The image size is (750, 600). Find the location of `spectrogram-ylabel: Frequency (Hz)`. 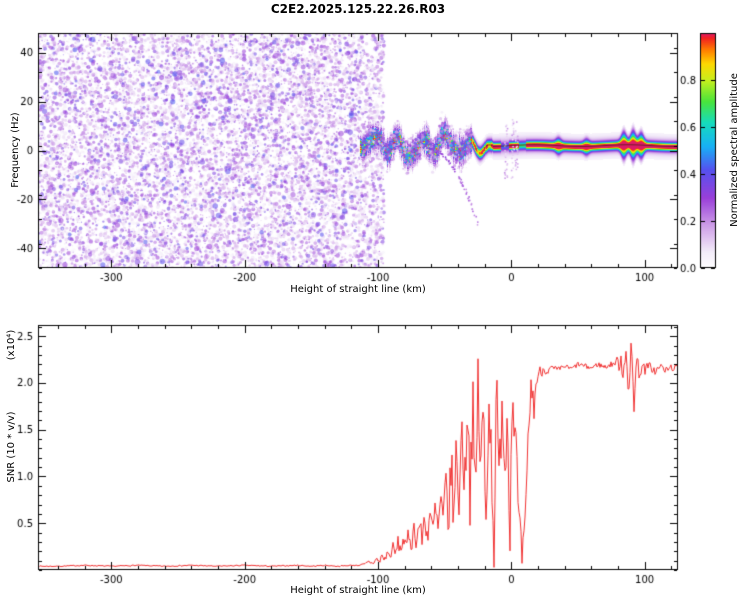

spectrogram-ylabel: Frequency (Hz) is located at coordinates (15, 150).